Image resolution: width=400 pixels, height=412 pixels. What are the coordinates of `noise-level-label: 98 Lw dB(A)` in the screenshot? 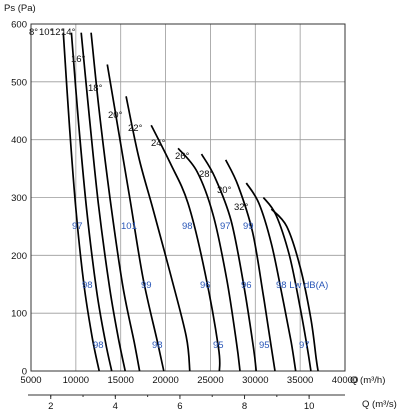 It's located at (302, 285).